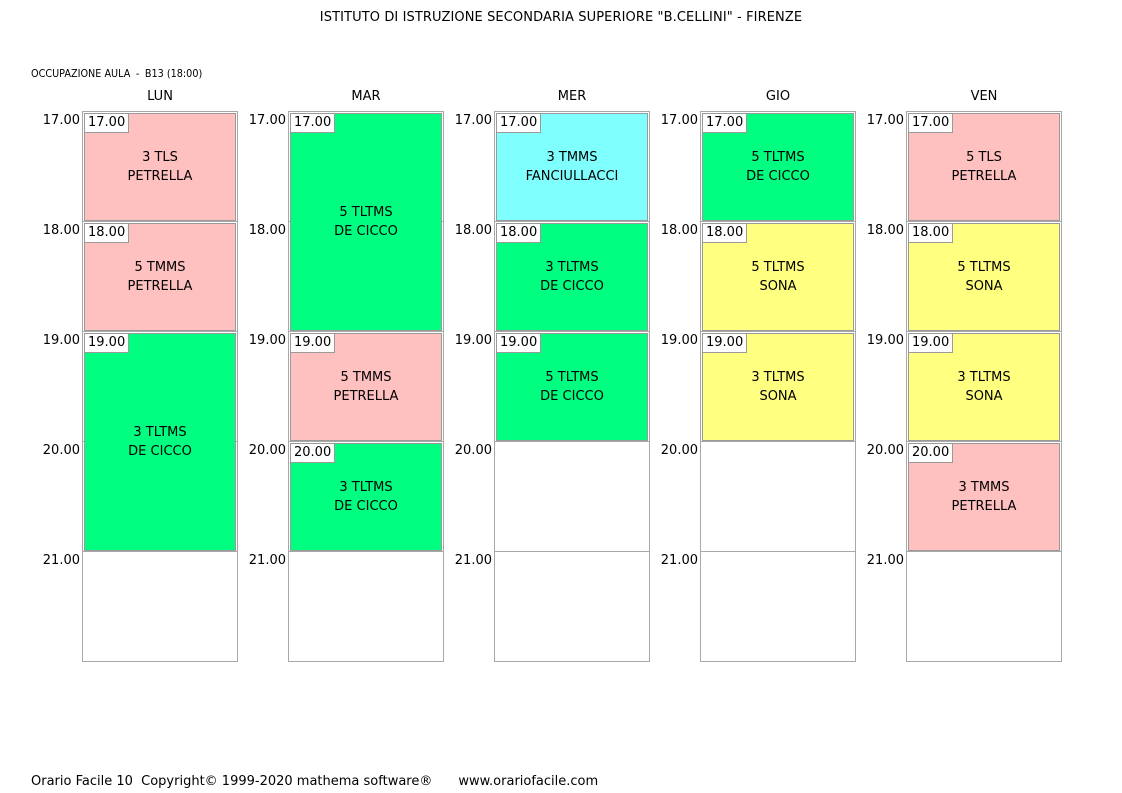 Image resolution: width=1122 pixels, height=793 pixels. I want to click on lesson-teacher: FANCIULLACCI, so click(572, 176).